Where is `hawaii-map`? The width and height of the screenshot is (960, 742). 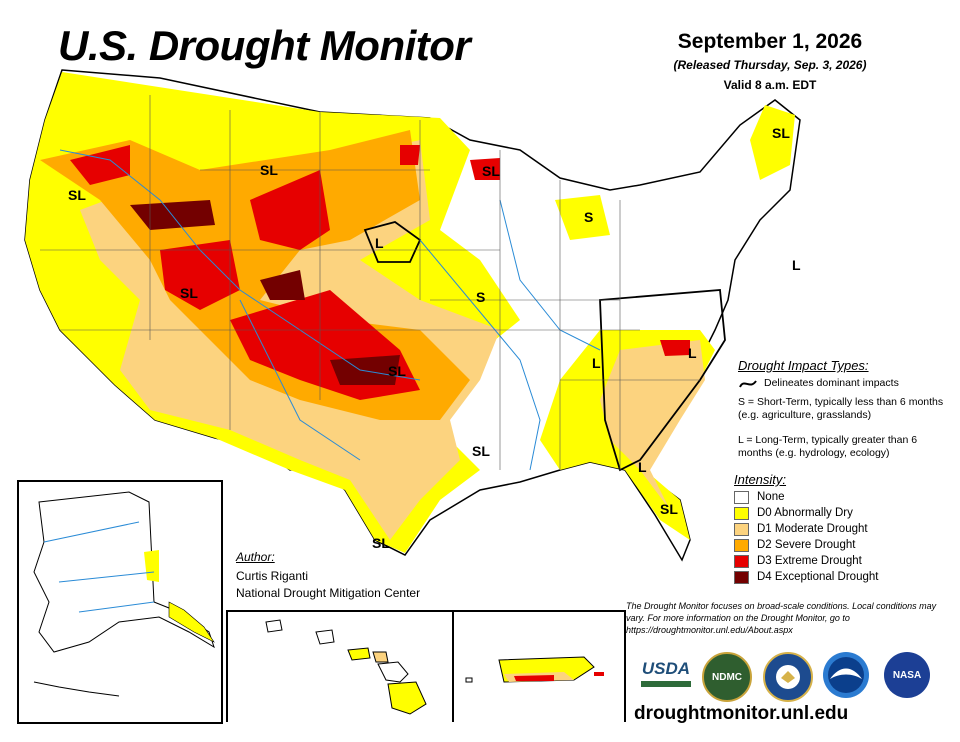
hawaii-map is located at coordinates (346, 667).